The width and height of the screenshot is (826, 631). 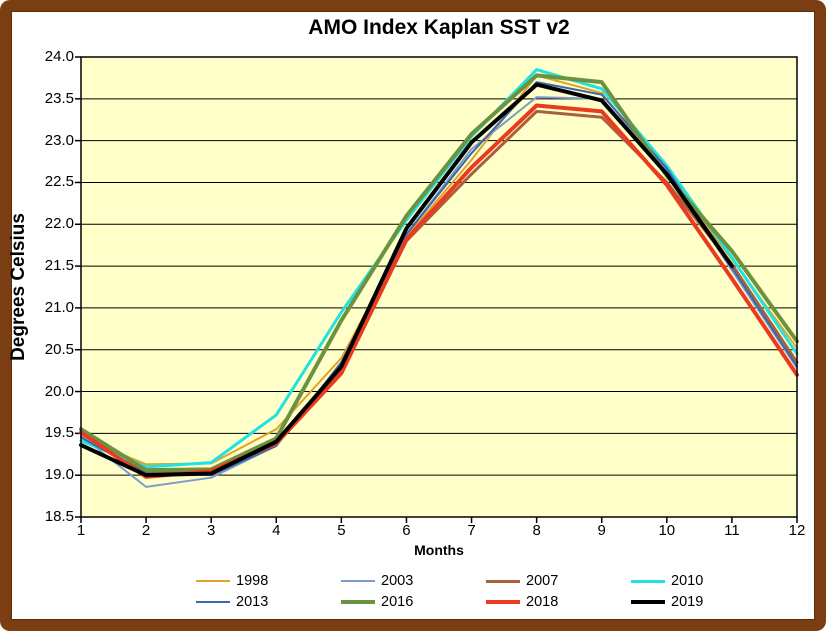 I want to click on y-tick-label: 22.5, so click(x=59, y=182).